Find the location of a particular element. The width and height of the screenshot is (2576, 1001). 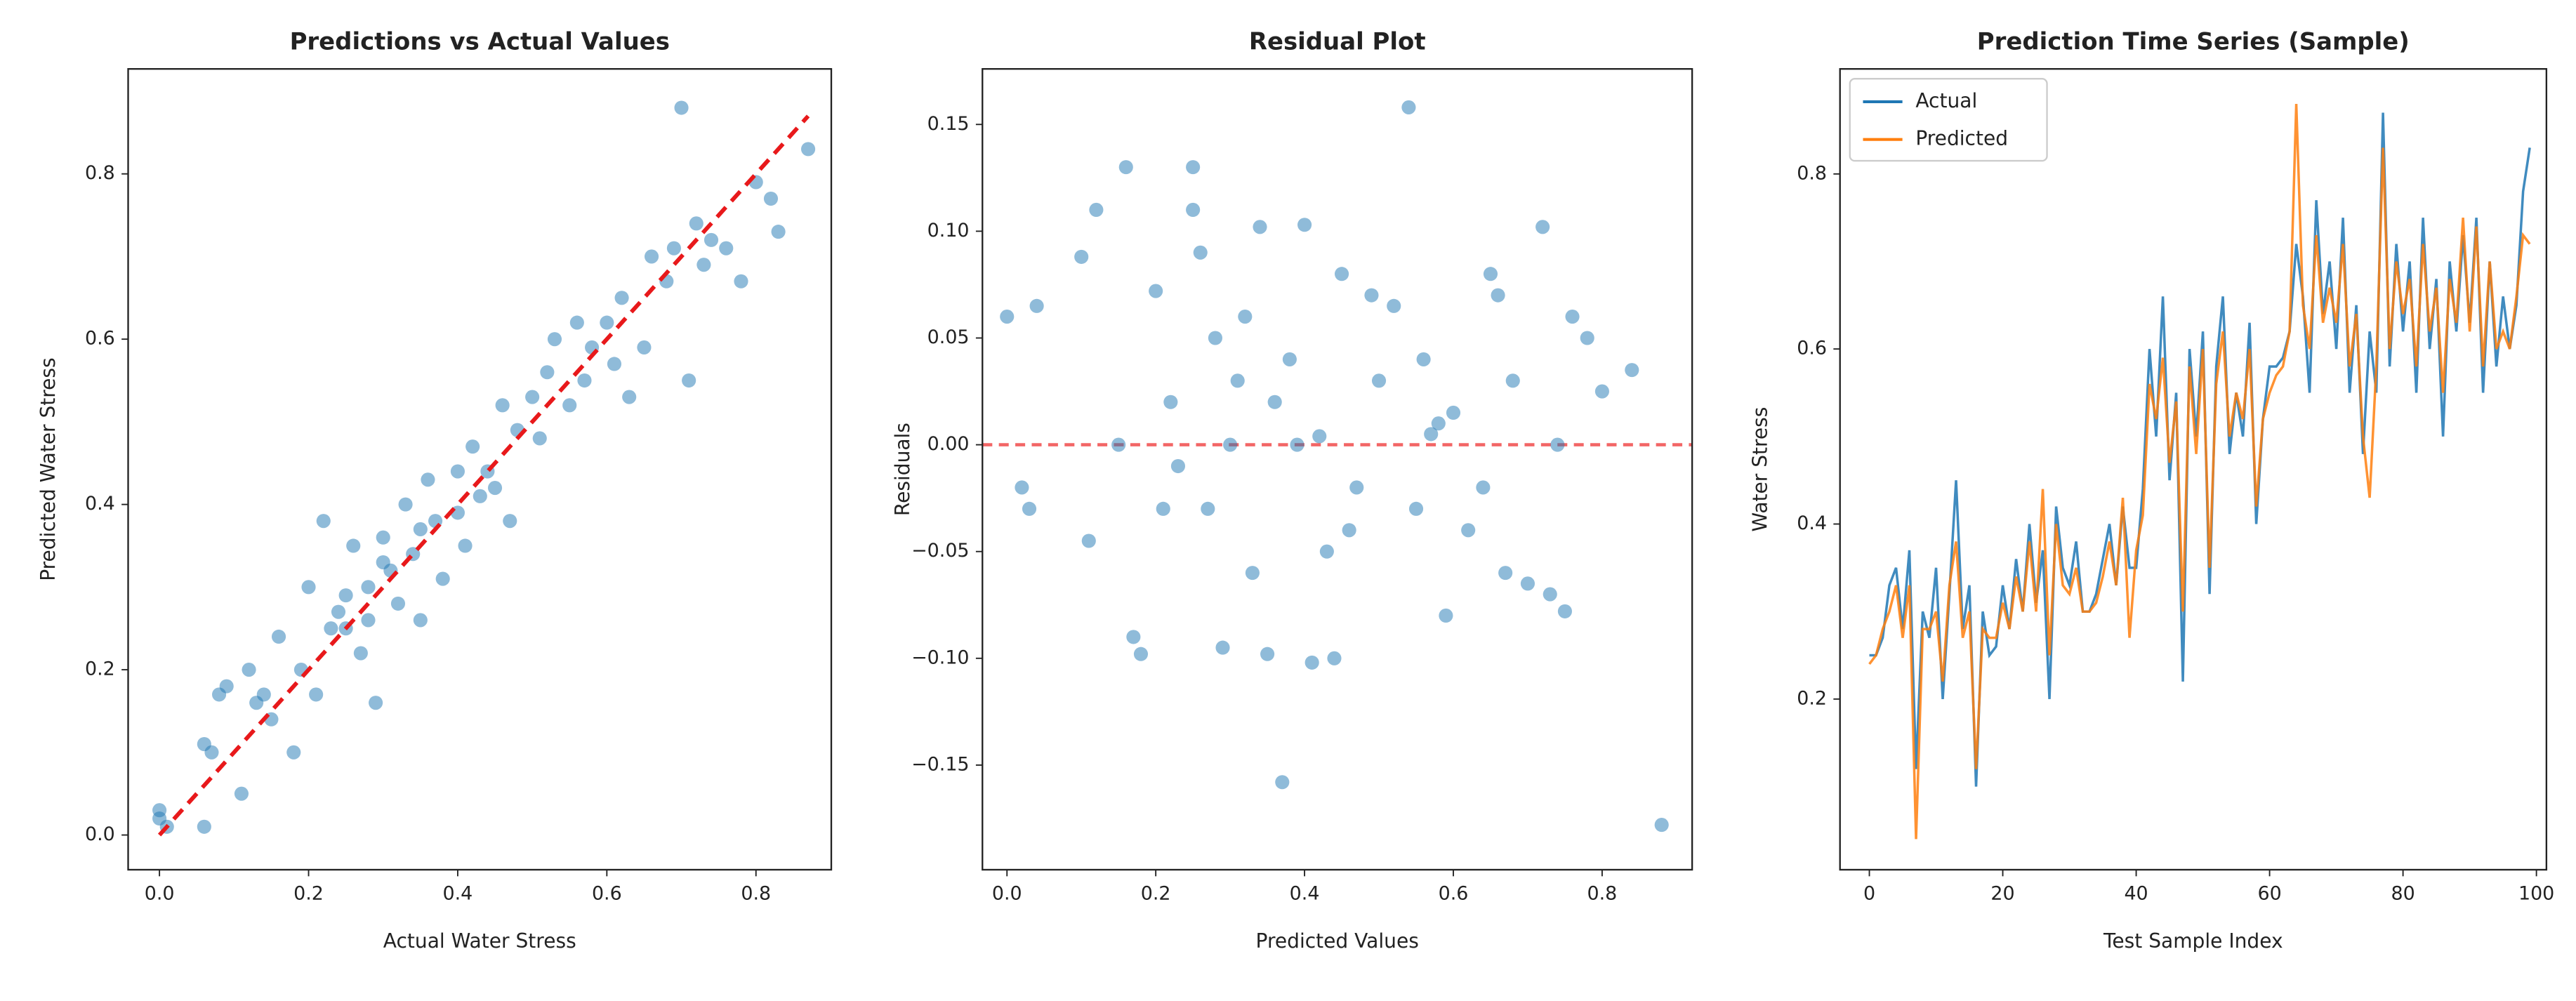

x-tick-label: 0.4 is located at coordinates (1305, 894).